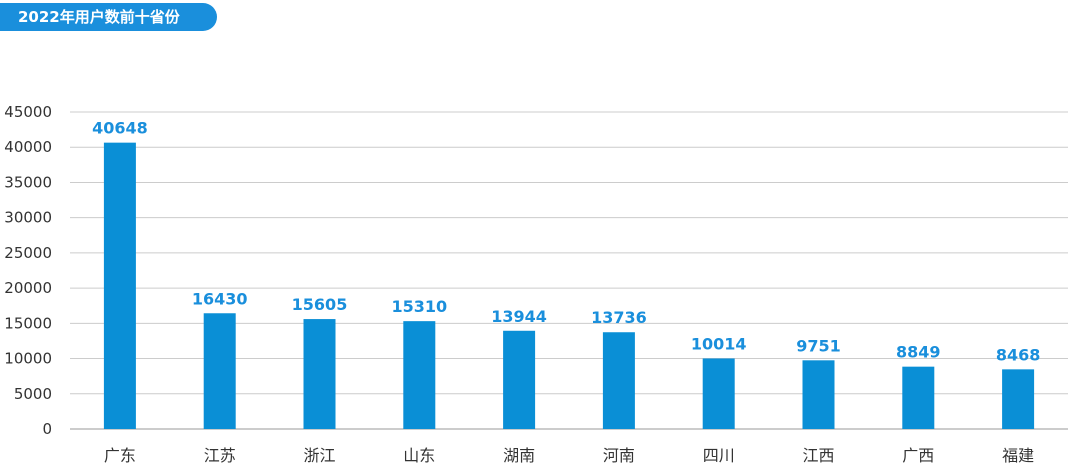 Image resolution: width=1080 pixels, height=464 pixels. Describe the element at coordinates (619, 317) in the screenshot. I see `data-label: 13736` at that location.